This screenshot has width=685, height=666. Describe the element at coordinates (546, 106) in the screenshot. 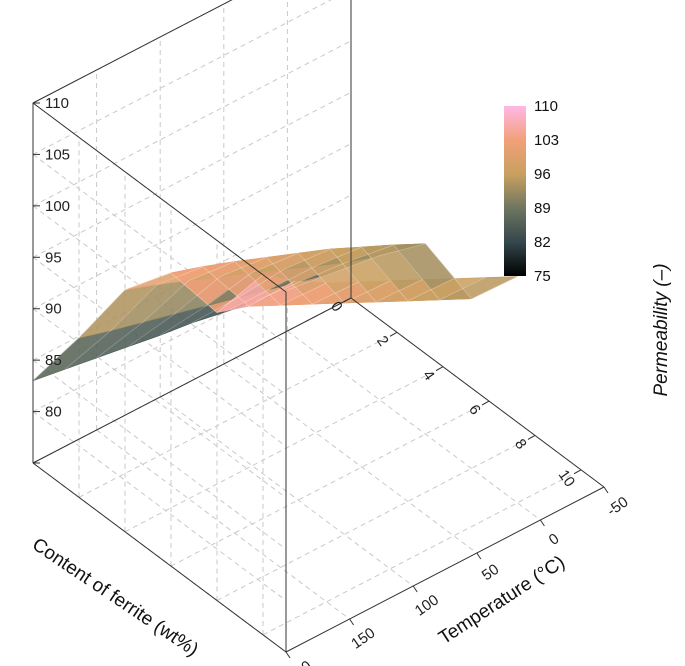

I see `colorbar-tick-label: 110` at that location.